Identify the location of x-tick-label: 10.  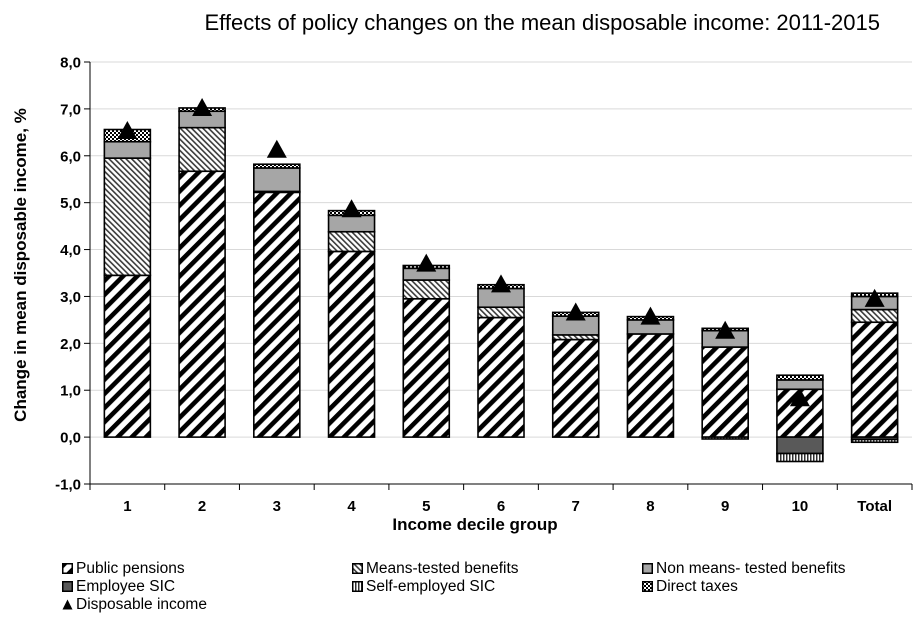
(800, 506).